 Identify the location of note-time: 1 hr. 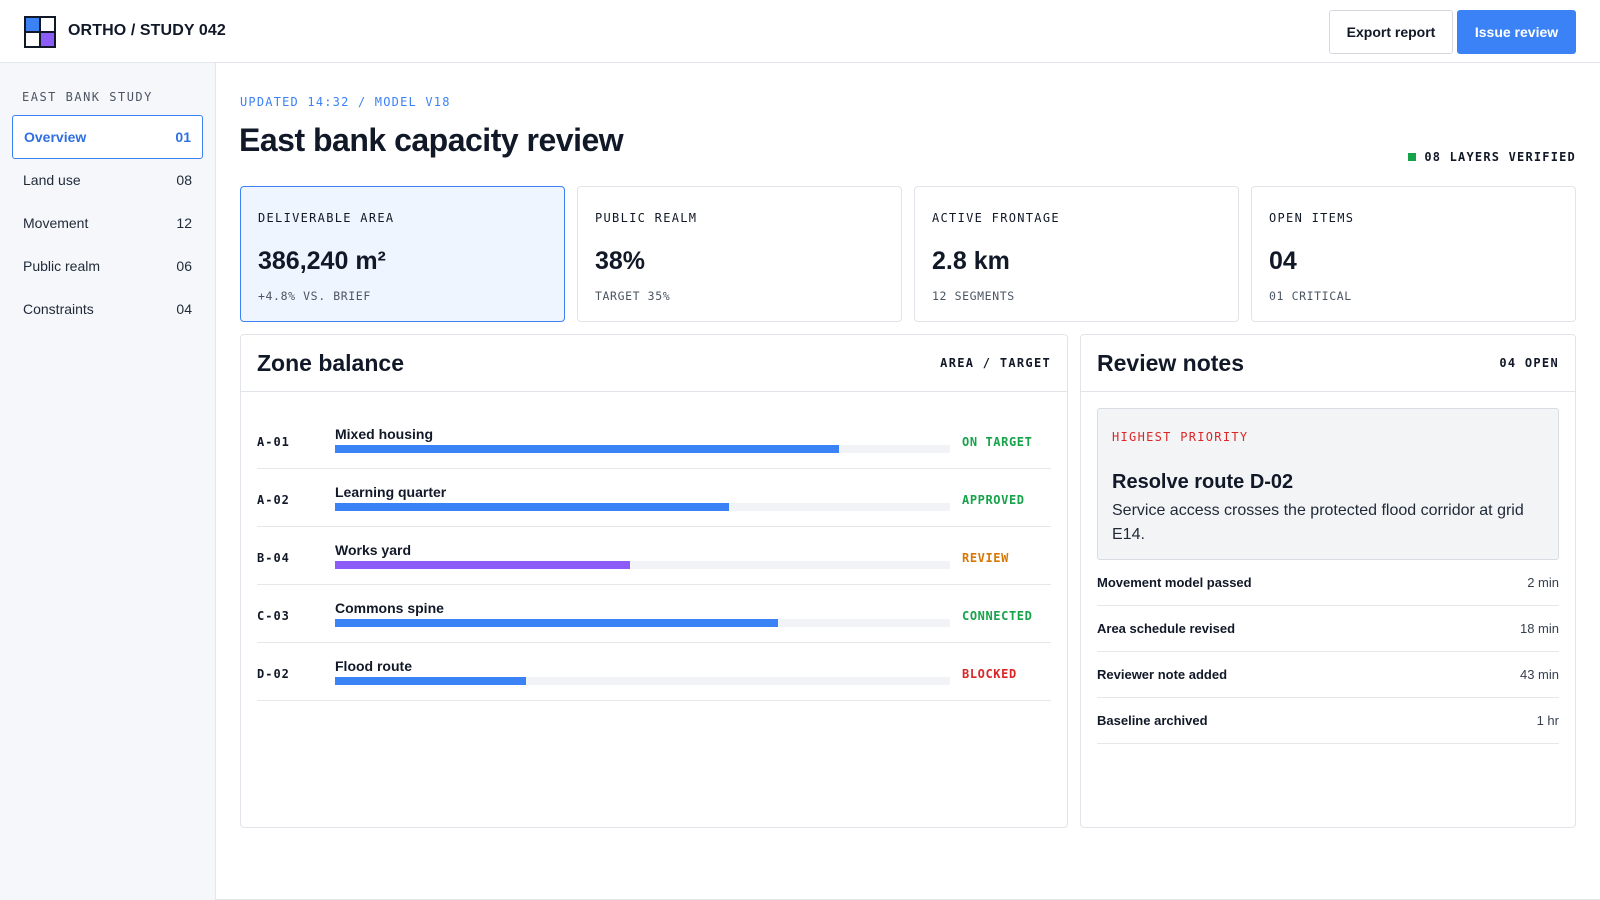
(1547, 720).